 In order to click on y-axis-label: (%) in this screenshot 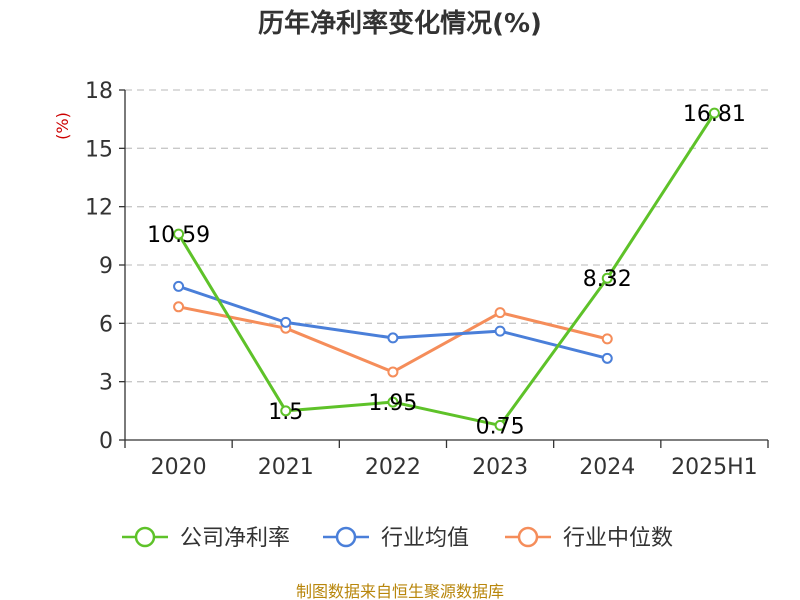, I will do `click(62, 126)`.